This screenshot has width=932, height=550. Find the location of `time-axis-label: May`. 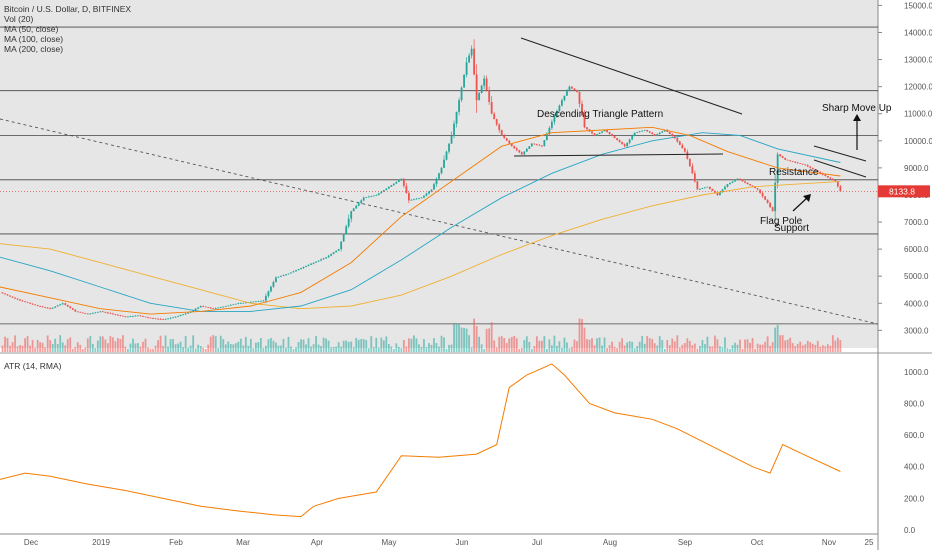

time-axis-label: May is located at coordinates (388, 542).